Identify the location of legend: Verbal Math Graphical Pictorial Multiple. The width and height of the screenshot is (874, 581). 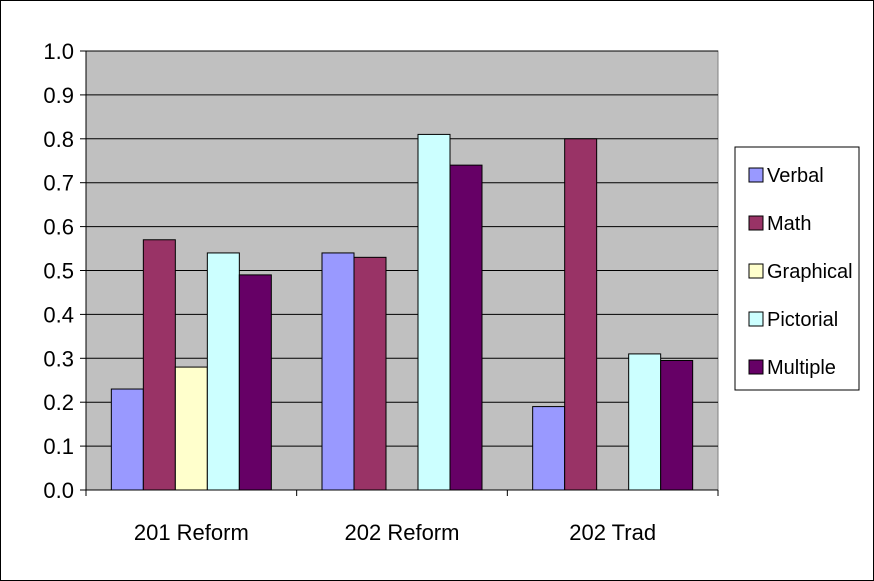
(797, 268).